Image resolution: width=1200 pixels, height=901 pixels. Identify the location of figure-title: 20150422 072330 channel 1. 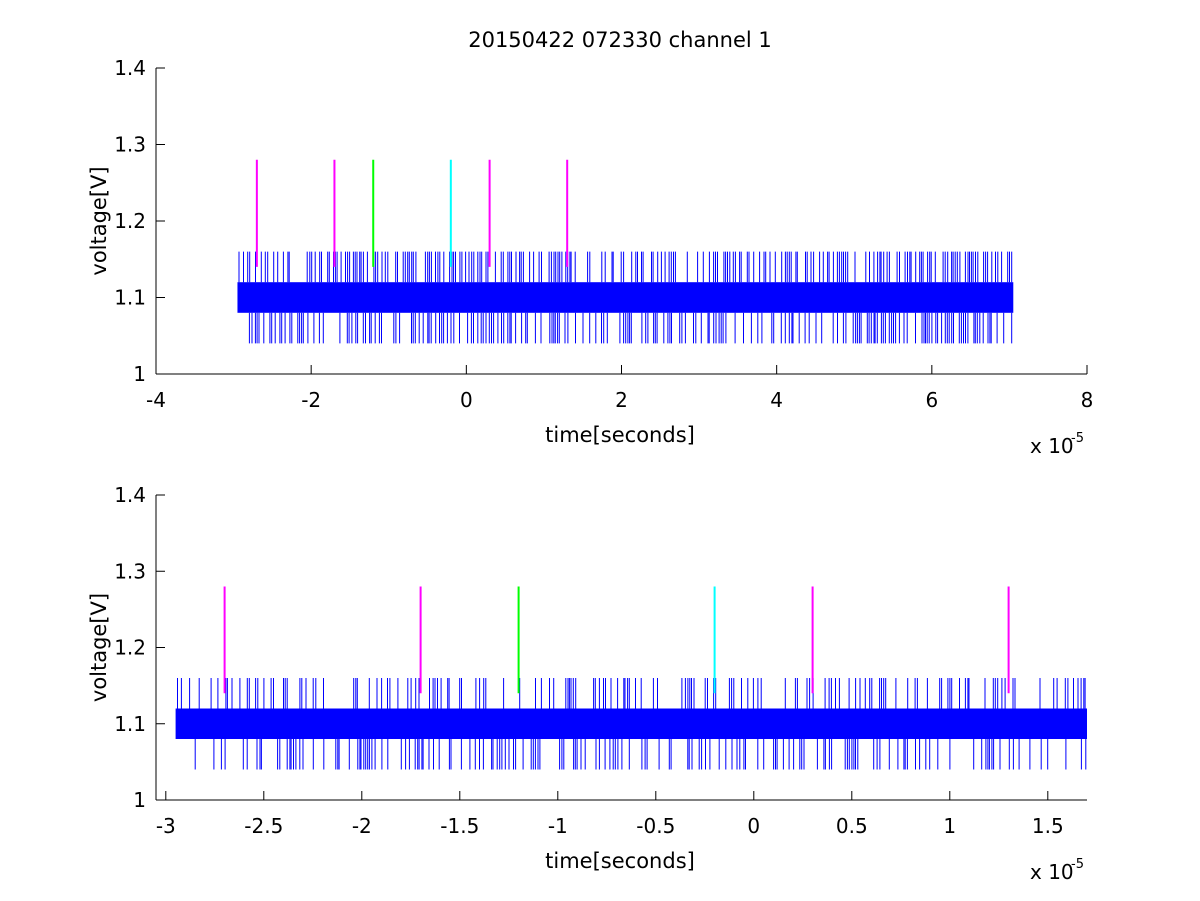
(620, 40).